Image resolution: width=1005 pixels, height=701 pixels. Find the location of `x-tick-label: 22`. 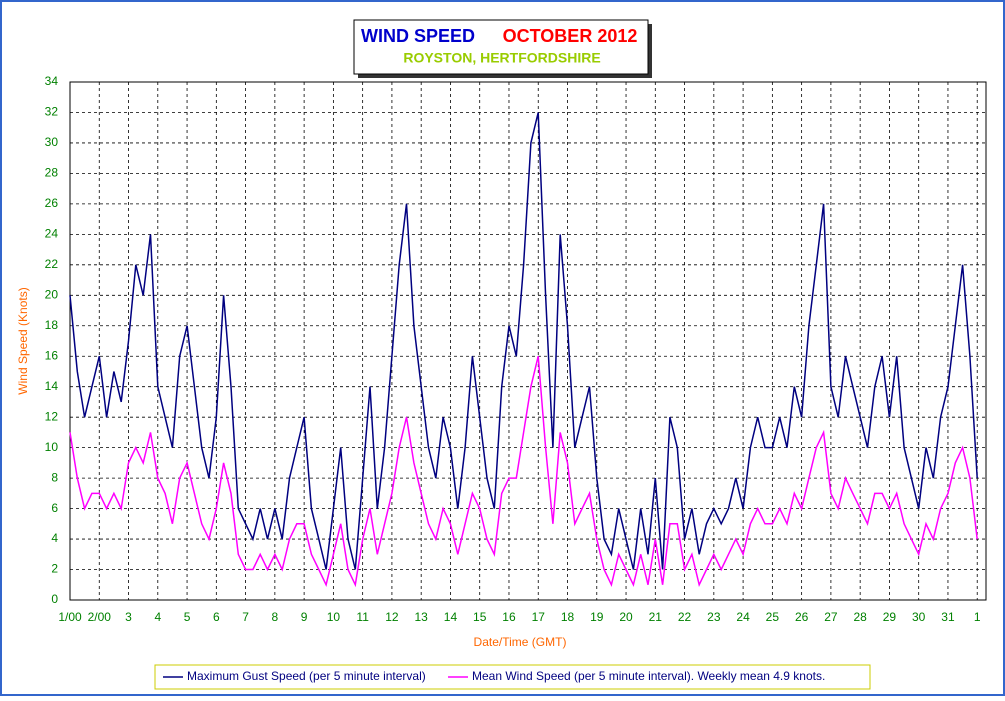

x-tick-label: 22 is located at coordinates (685, 617).